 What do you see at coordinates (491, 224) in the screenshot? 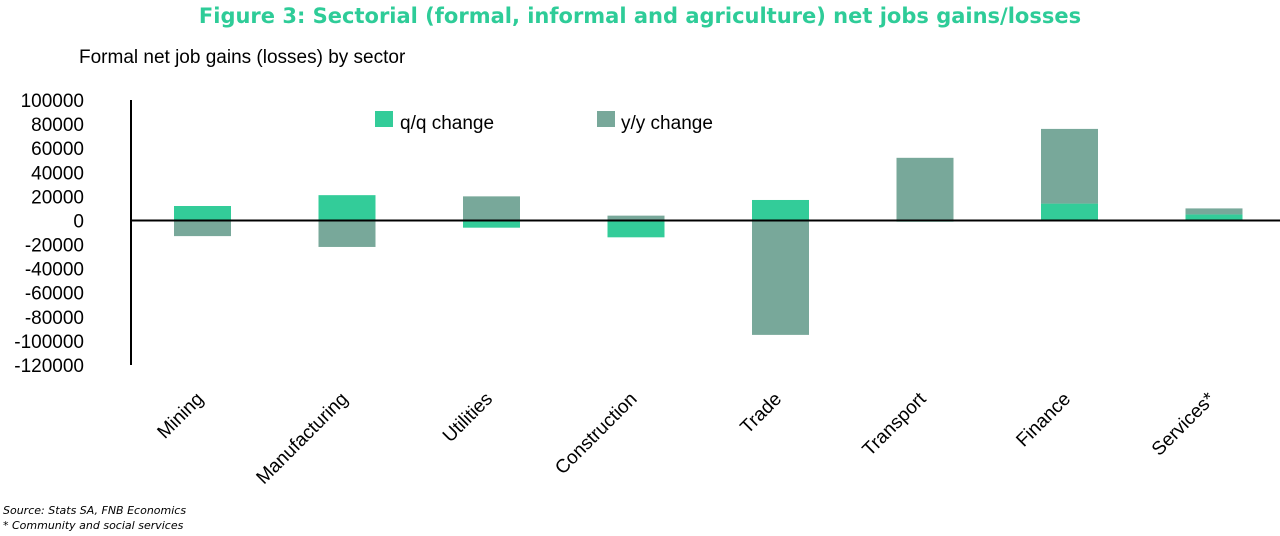
I see `bar-qq-utilities` at bounding box center [491, 224].